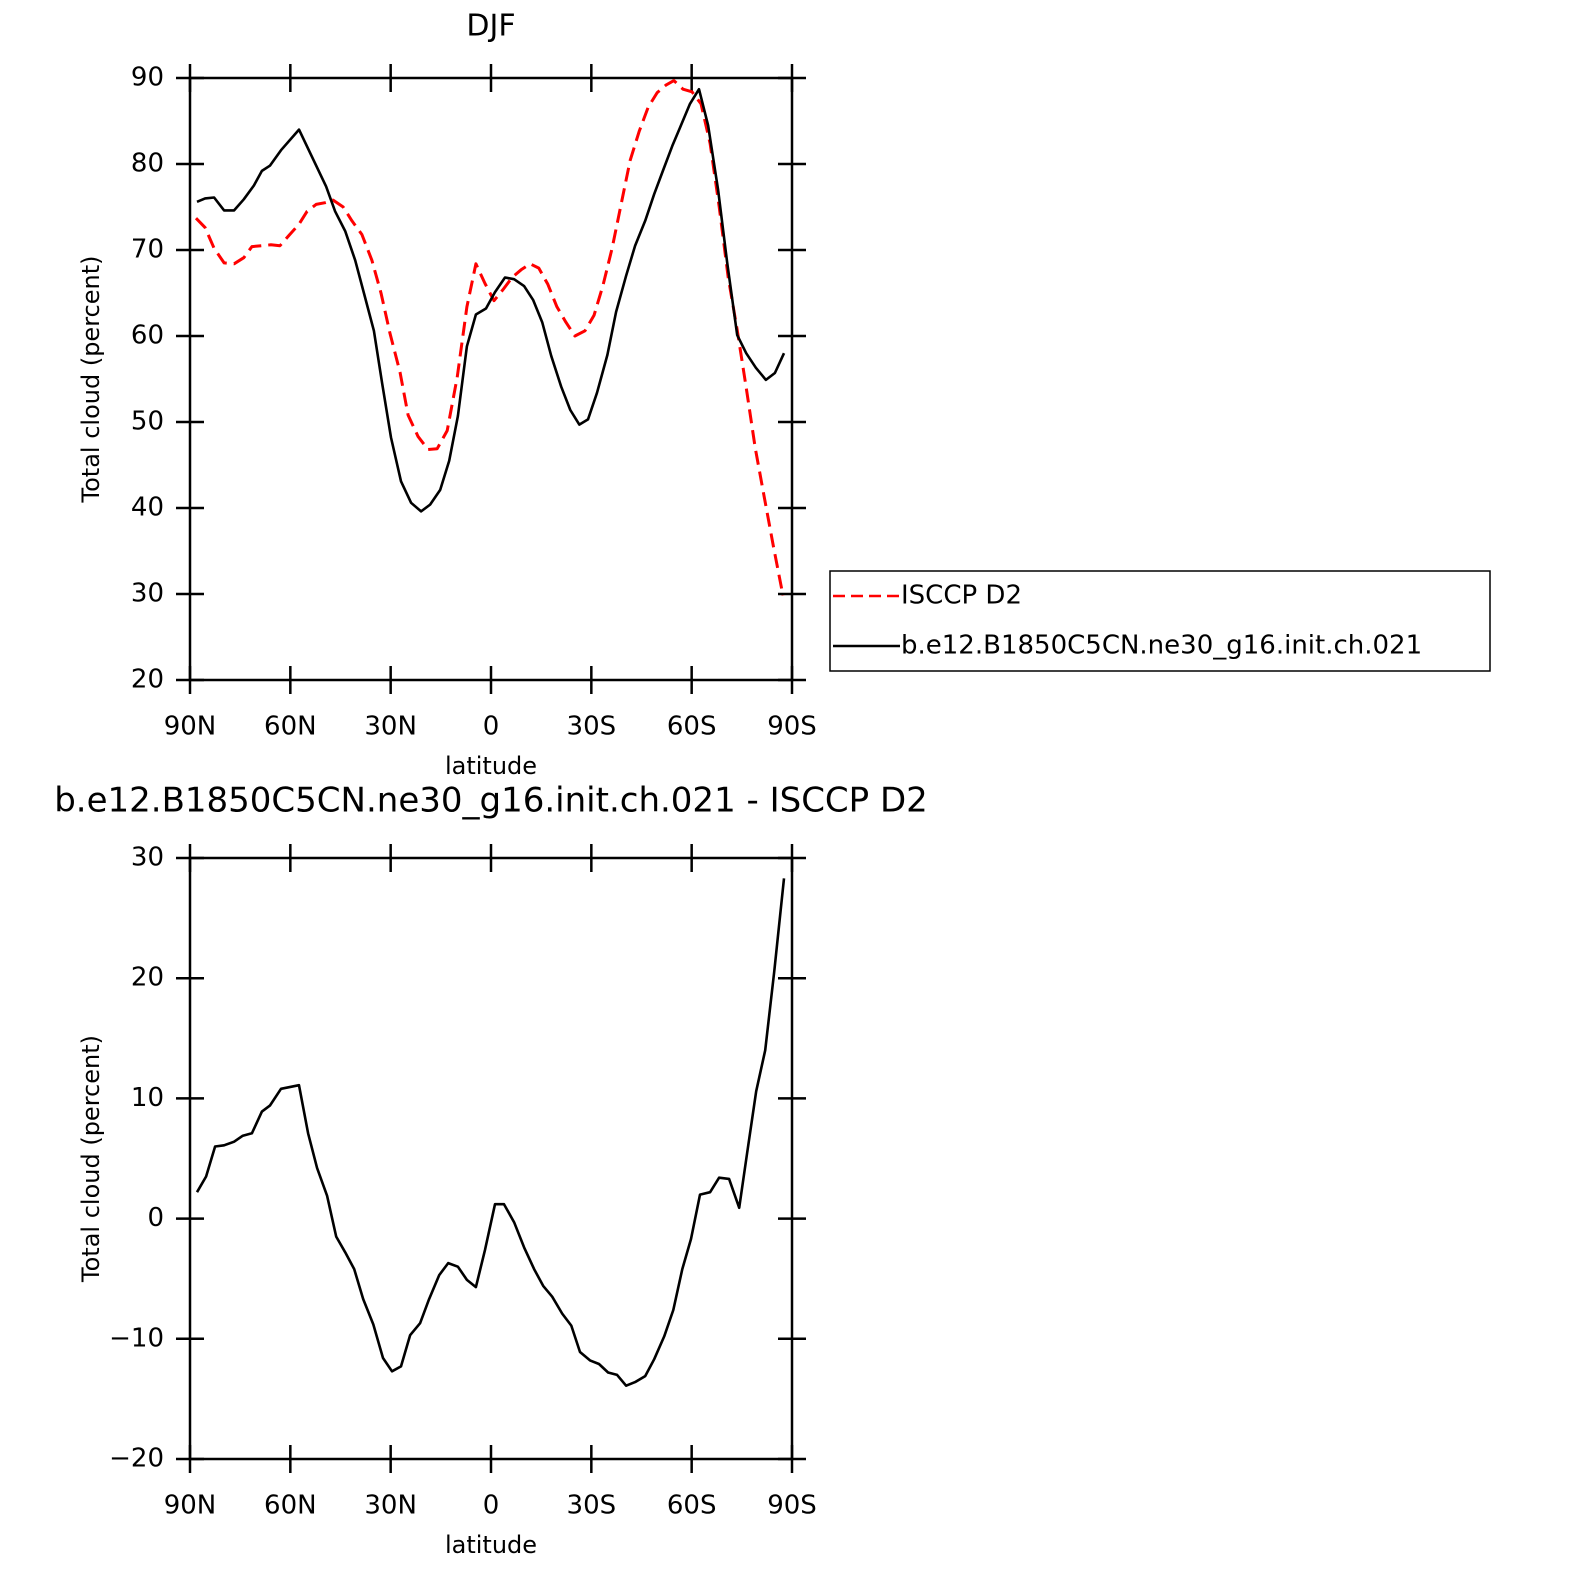 The height and width of the screenshot is (1575, 1575). I want to click on y-tick-label: 0, so click(155, 1218).